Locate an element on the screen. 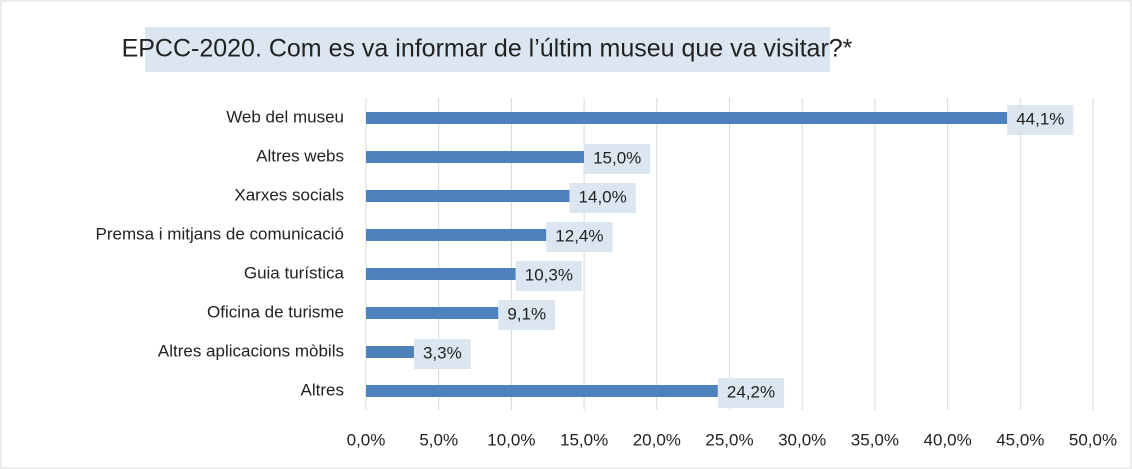  title-box is located at coordinates (487, 49).